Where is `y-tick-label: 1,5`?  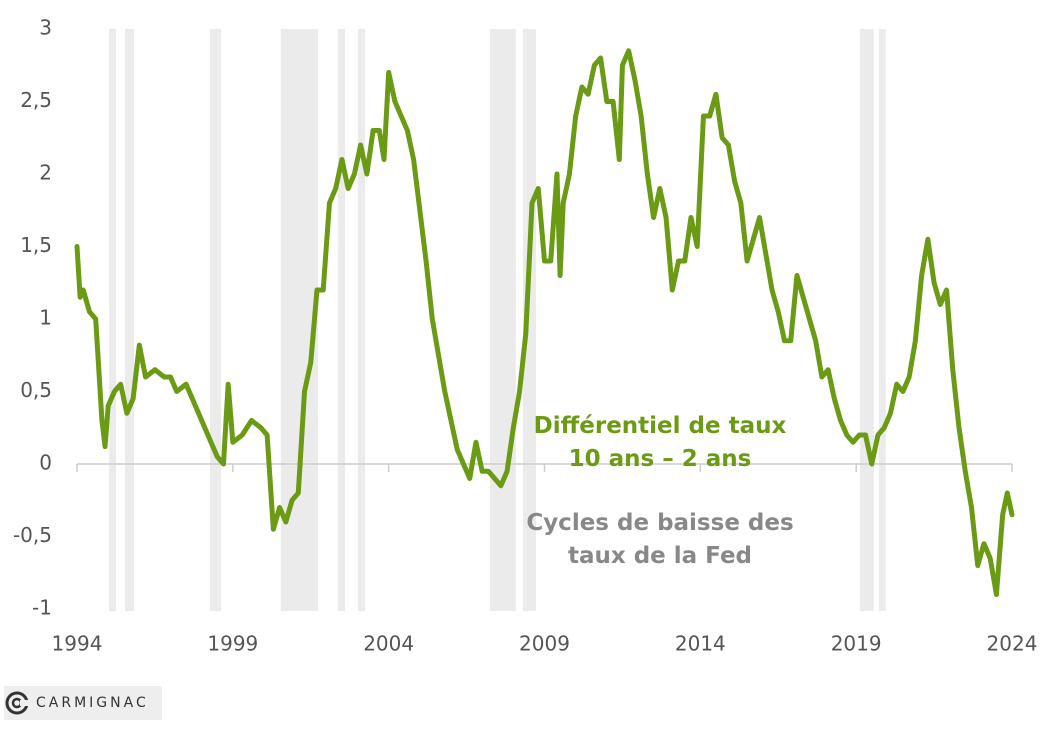
y-tick-label: 1,5 is located at coordinates (36, 245).